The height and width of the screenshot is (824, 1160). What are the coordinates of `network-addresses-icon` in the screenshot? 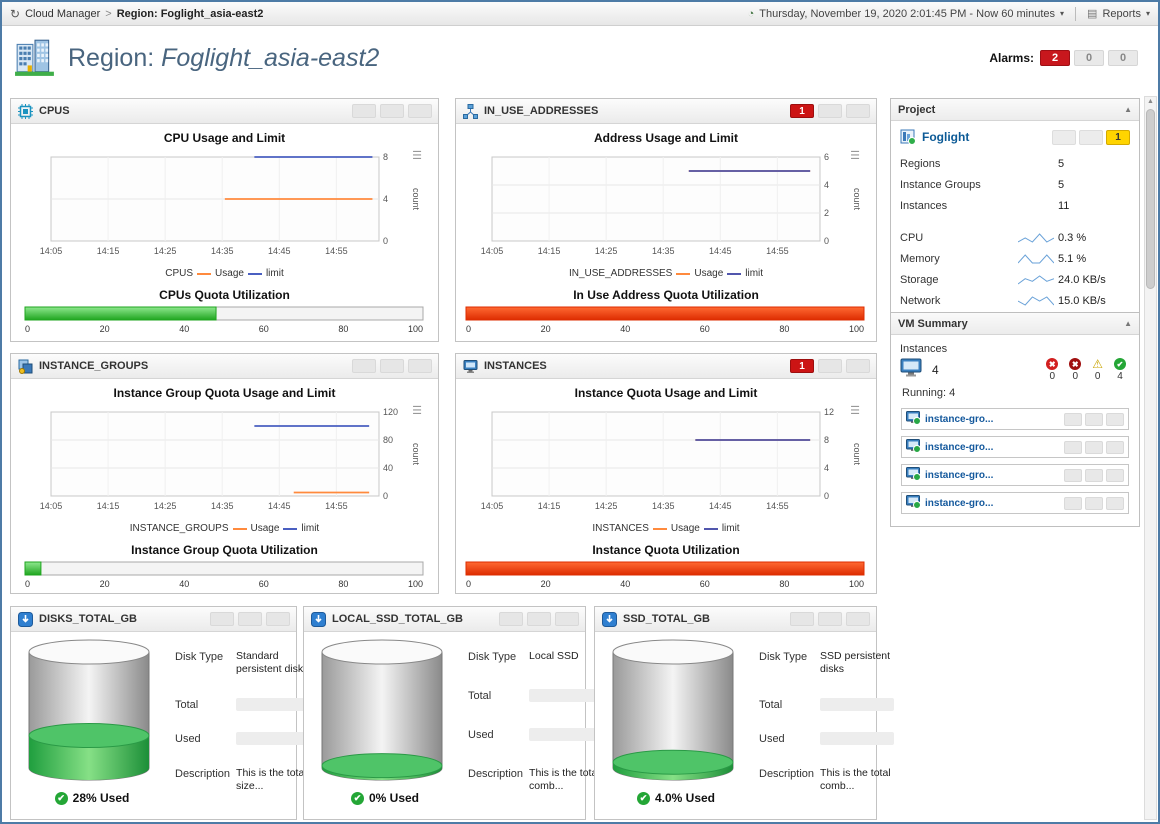 It's located at (470, 111).